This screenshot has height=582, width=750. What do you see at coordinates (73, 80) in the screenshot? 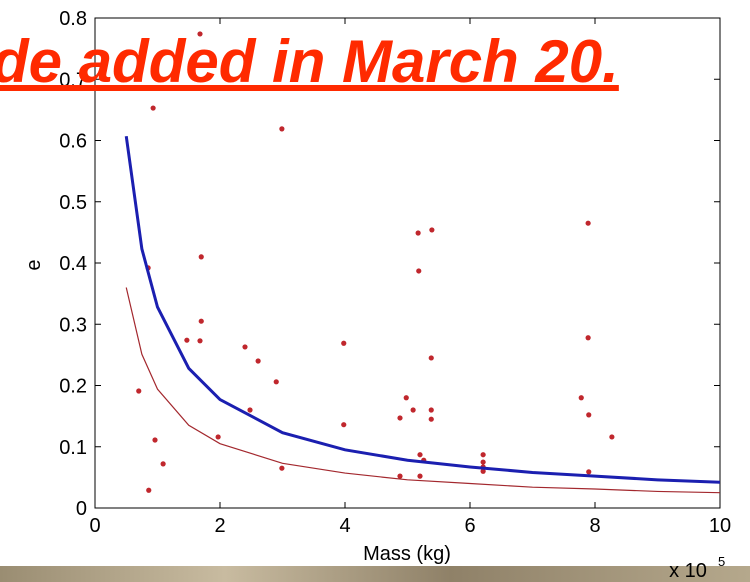
I see `y-tick-label: 0.7` at bounding box center [73, 80].